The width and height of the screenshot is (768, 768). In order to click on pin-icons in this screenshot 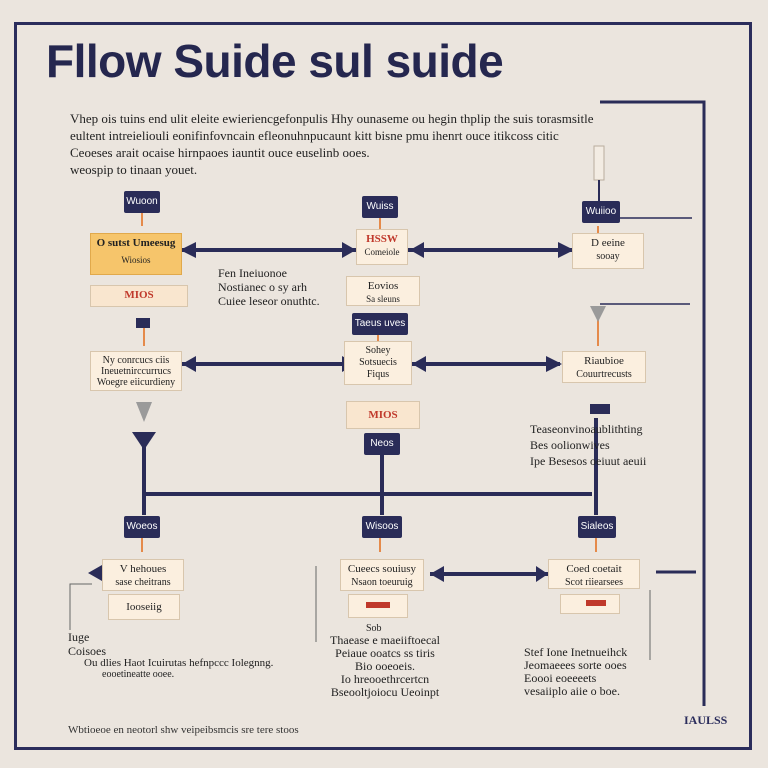, I will do `click(373, 364)`.